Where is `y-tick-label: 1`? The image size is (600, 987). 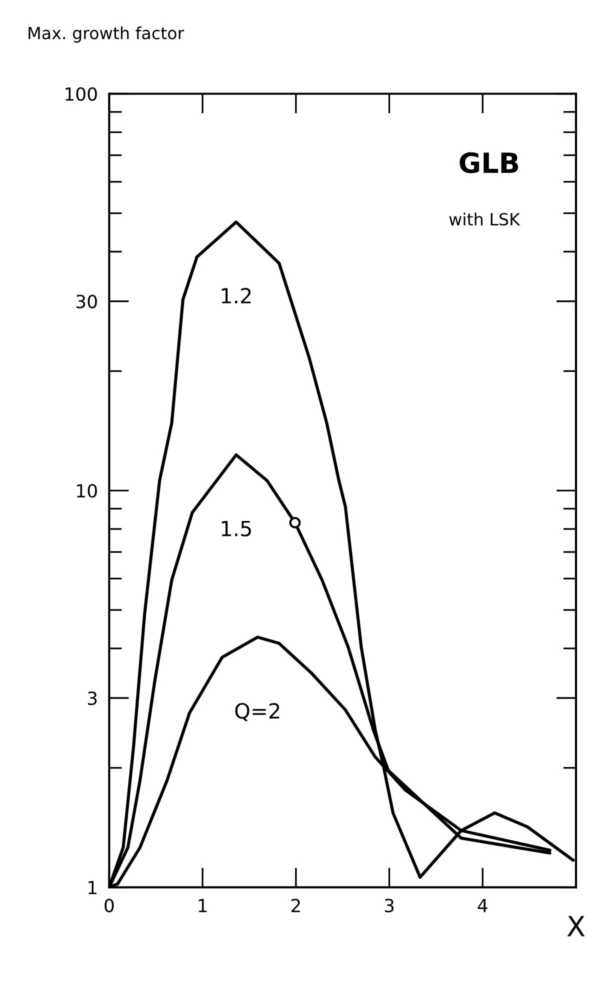
y-tick-label: 1 is located at coordinates (92, 887).